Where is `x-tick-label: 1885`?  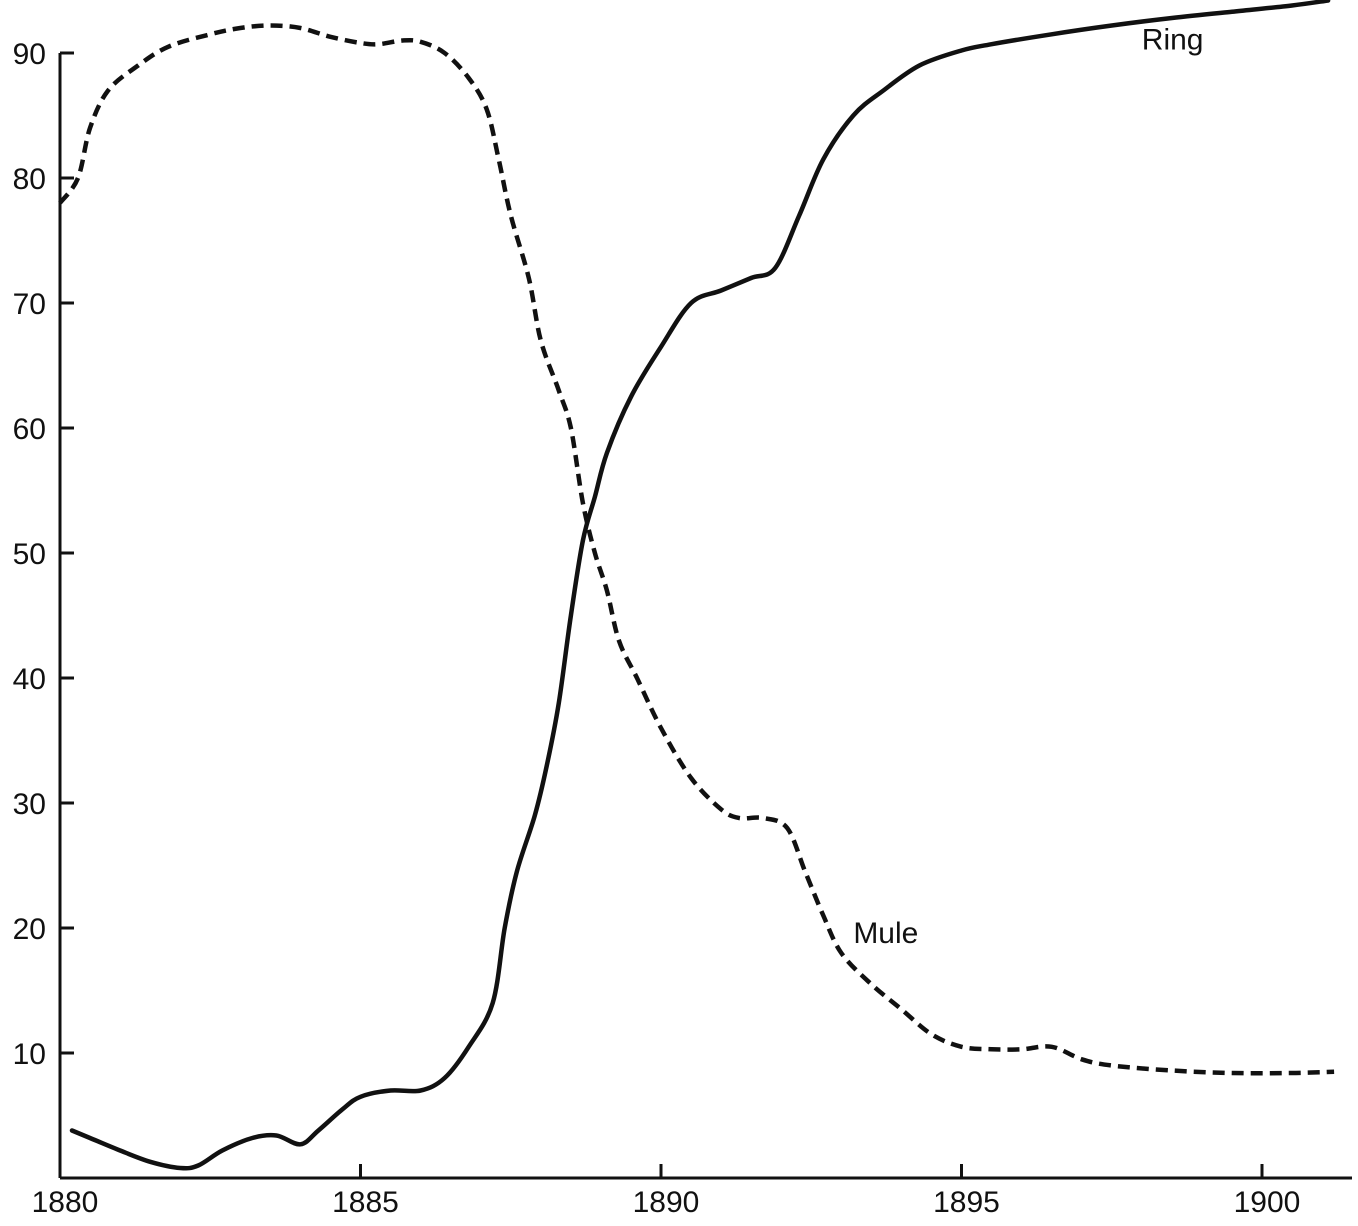
x-tick-label: 1885 is located at coordinates (365, 1202).